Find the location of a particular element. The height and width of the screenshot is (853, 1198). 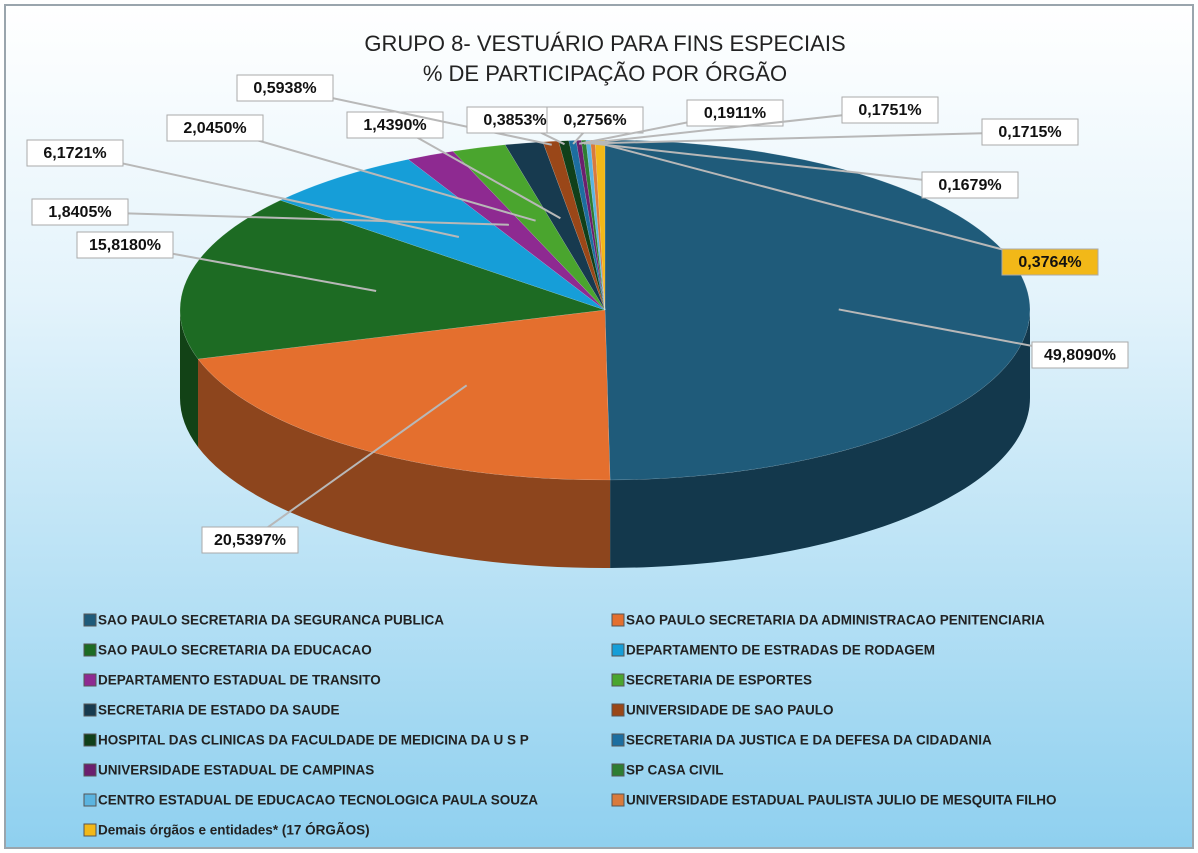

data-label: 1,4390% is located at coordinates (394, 125).